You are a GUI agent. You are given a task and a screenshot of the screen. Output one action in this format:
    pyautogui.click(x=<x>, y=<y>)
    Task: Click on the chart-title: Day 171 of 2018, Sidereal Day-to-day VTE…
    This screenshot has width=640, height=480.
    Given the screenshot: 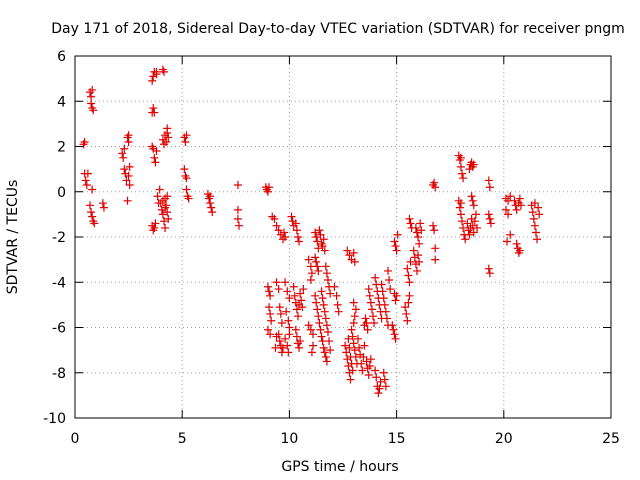 What is the action you would take?
    pyautogui.click(x=338, y=29)
    